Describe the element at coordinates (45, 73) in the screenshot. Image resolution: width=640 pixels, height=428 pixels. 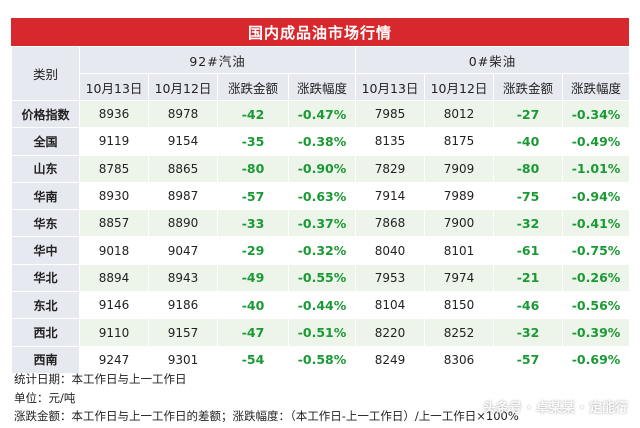
I see `header-category: 类别` at that location.